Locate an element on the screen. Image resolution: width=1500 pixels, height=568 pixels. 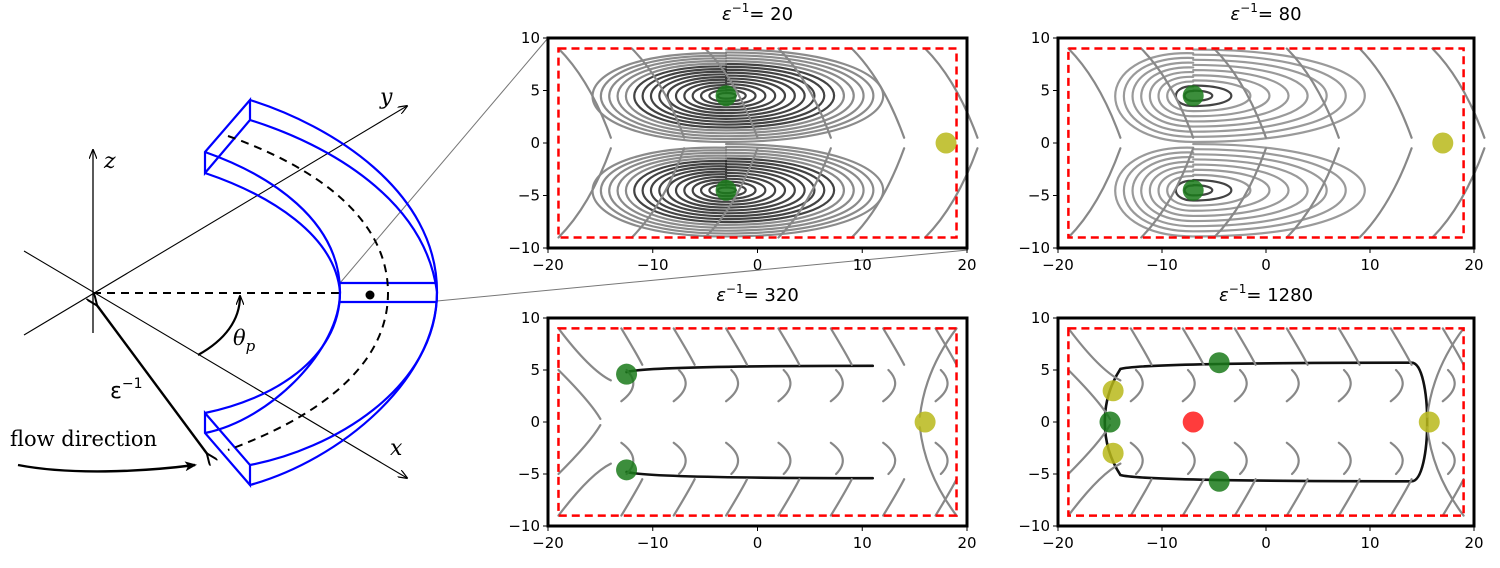
title-value: = 80 is located at coordinates (1280, 14).